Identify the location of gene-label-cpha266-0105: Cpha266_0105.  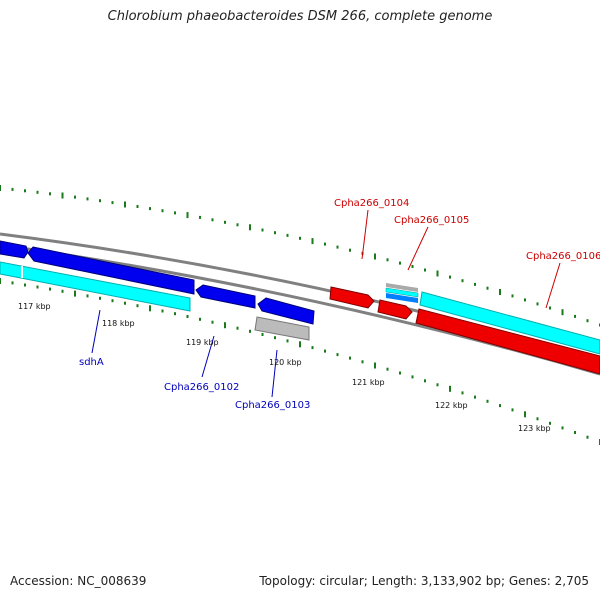
(431, 220).